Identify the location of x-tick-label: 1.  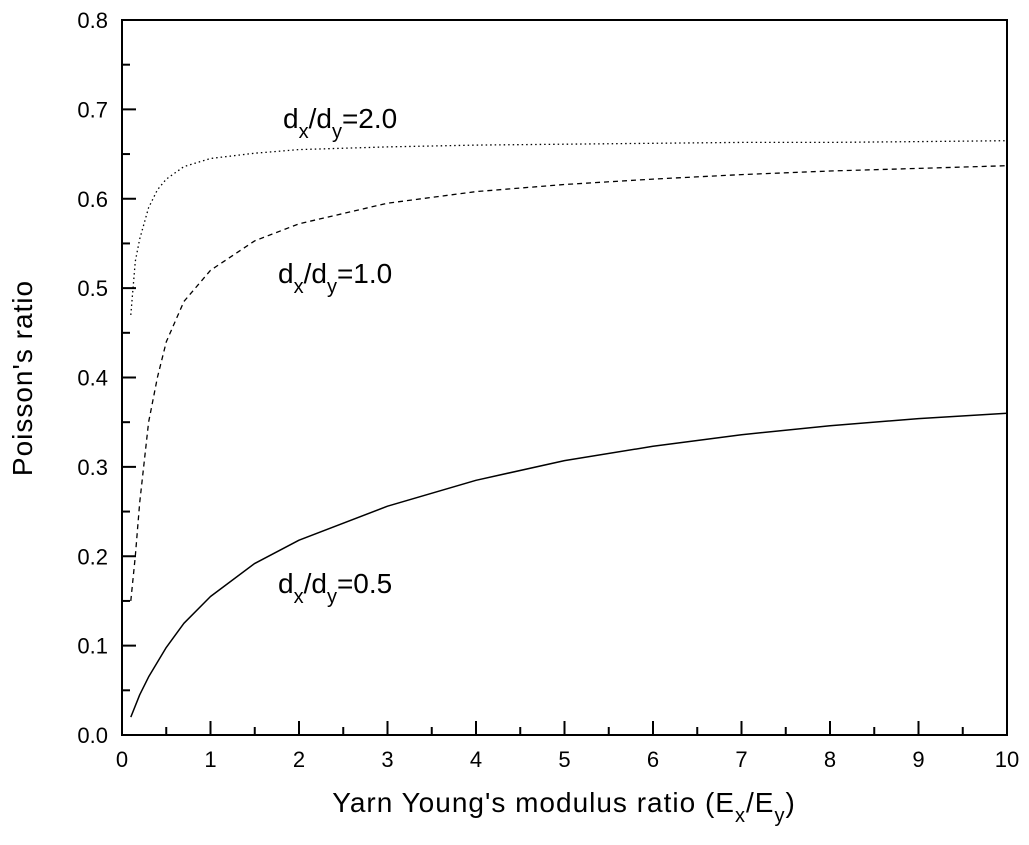
(210, 759).